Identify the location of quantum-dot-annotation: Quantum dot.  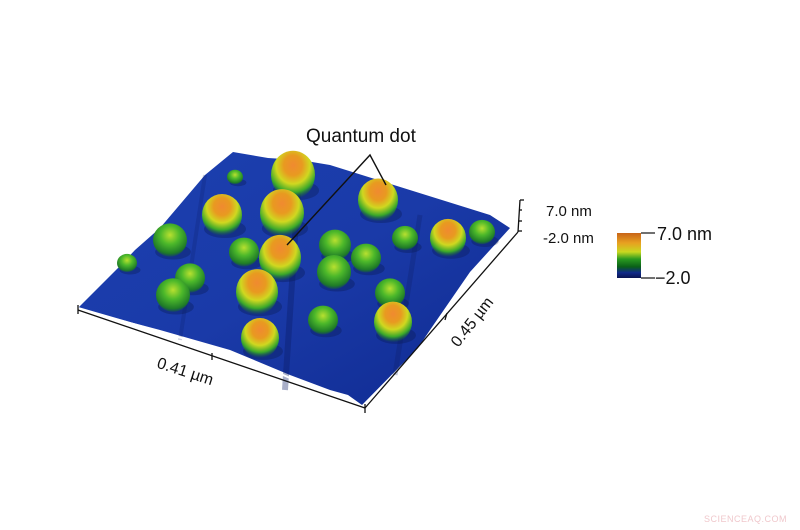
(361, 136).